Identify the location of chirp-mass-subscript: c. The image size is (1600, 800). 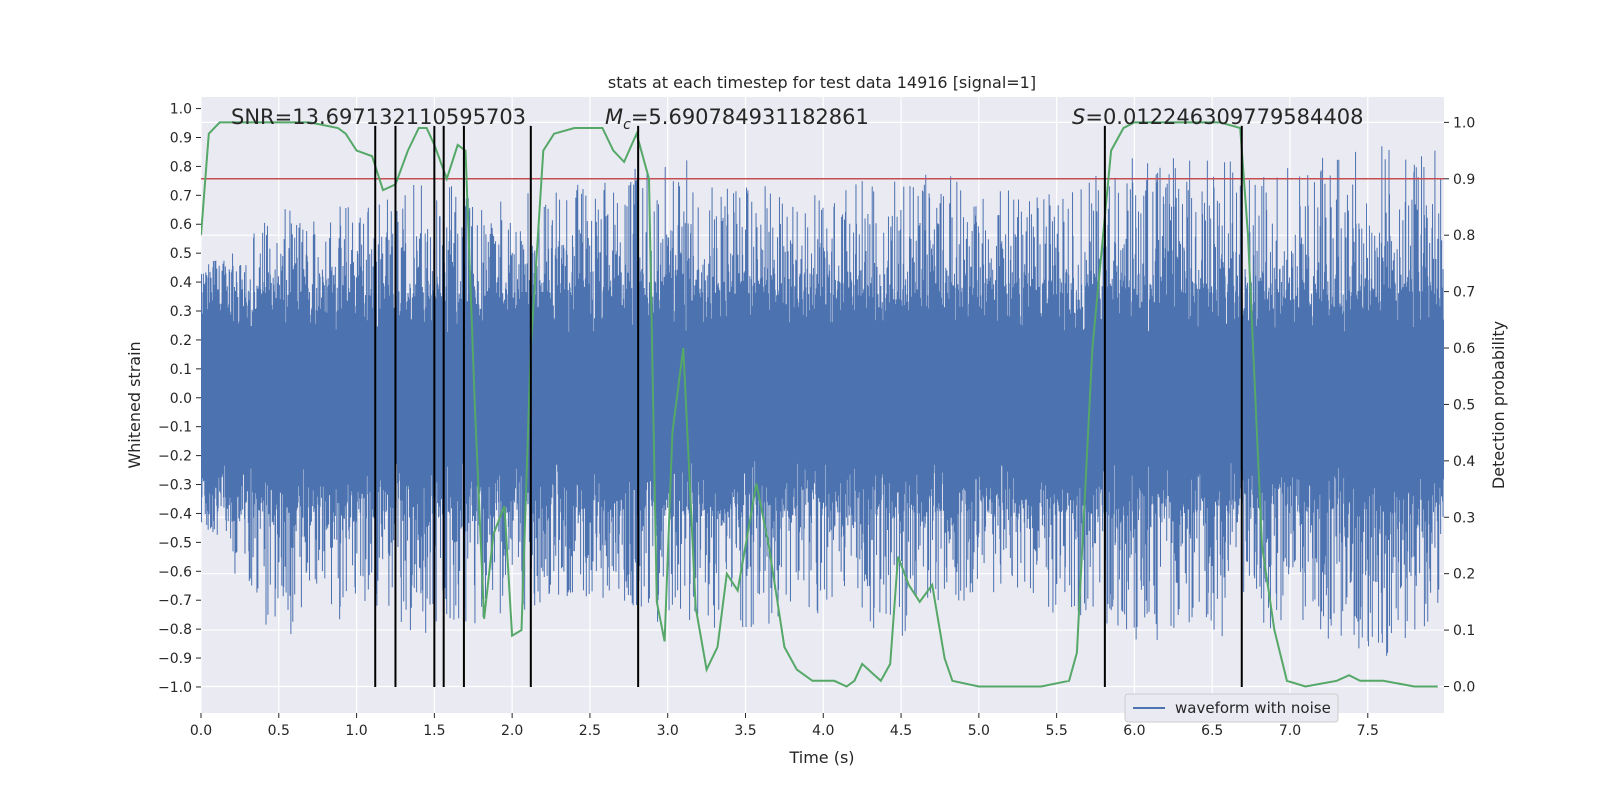
(627, 125).